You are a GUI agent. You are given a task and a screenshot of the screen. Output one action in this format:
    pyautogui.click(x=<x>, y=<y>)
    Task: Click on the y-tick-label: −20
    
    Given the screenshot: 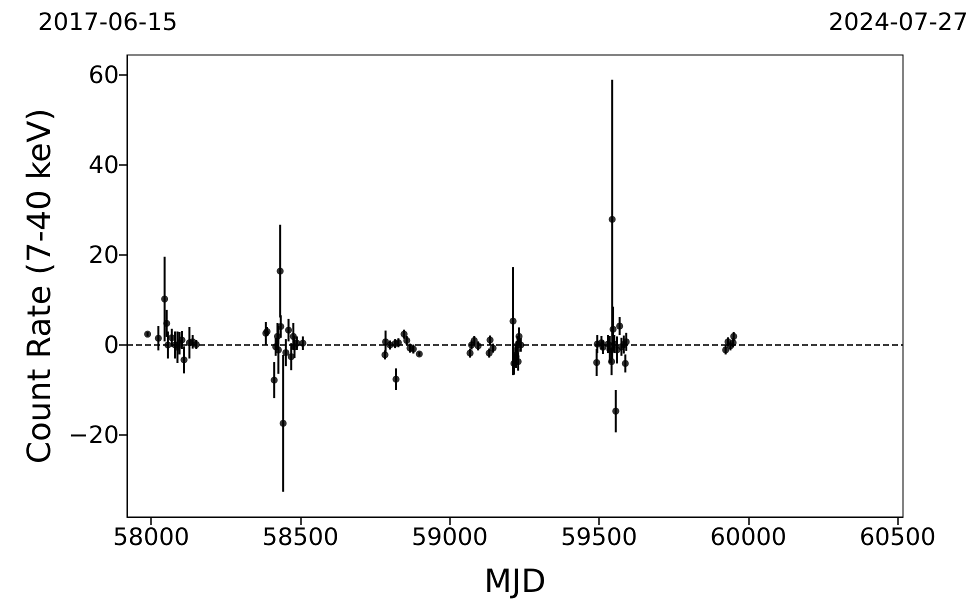 What is the action you would take?
    pyautogui.click(x=93, y=435)
    